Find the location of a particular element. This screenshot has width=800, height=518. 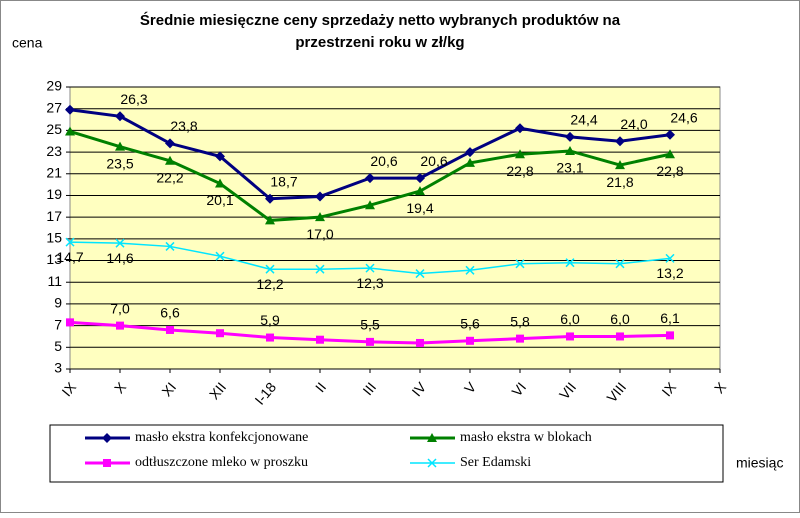

y-tick-label: 3 is located at coordinates (58, 368).